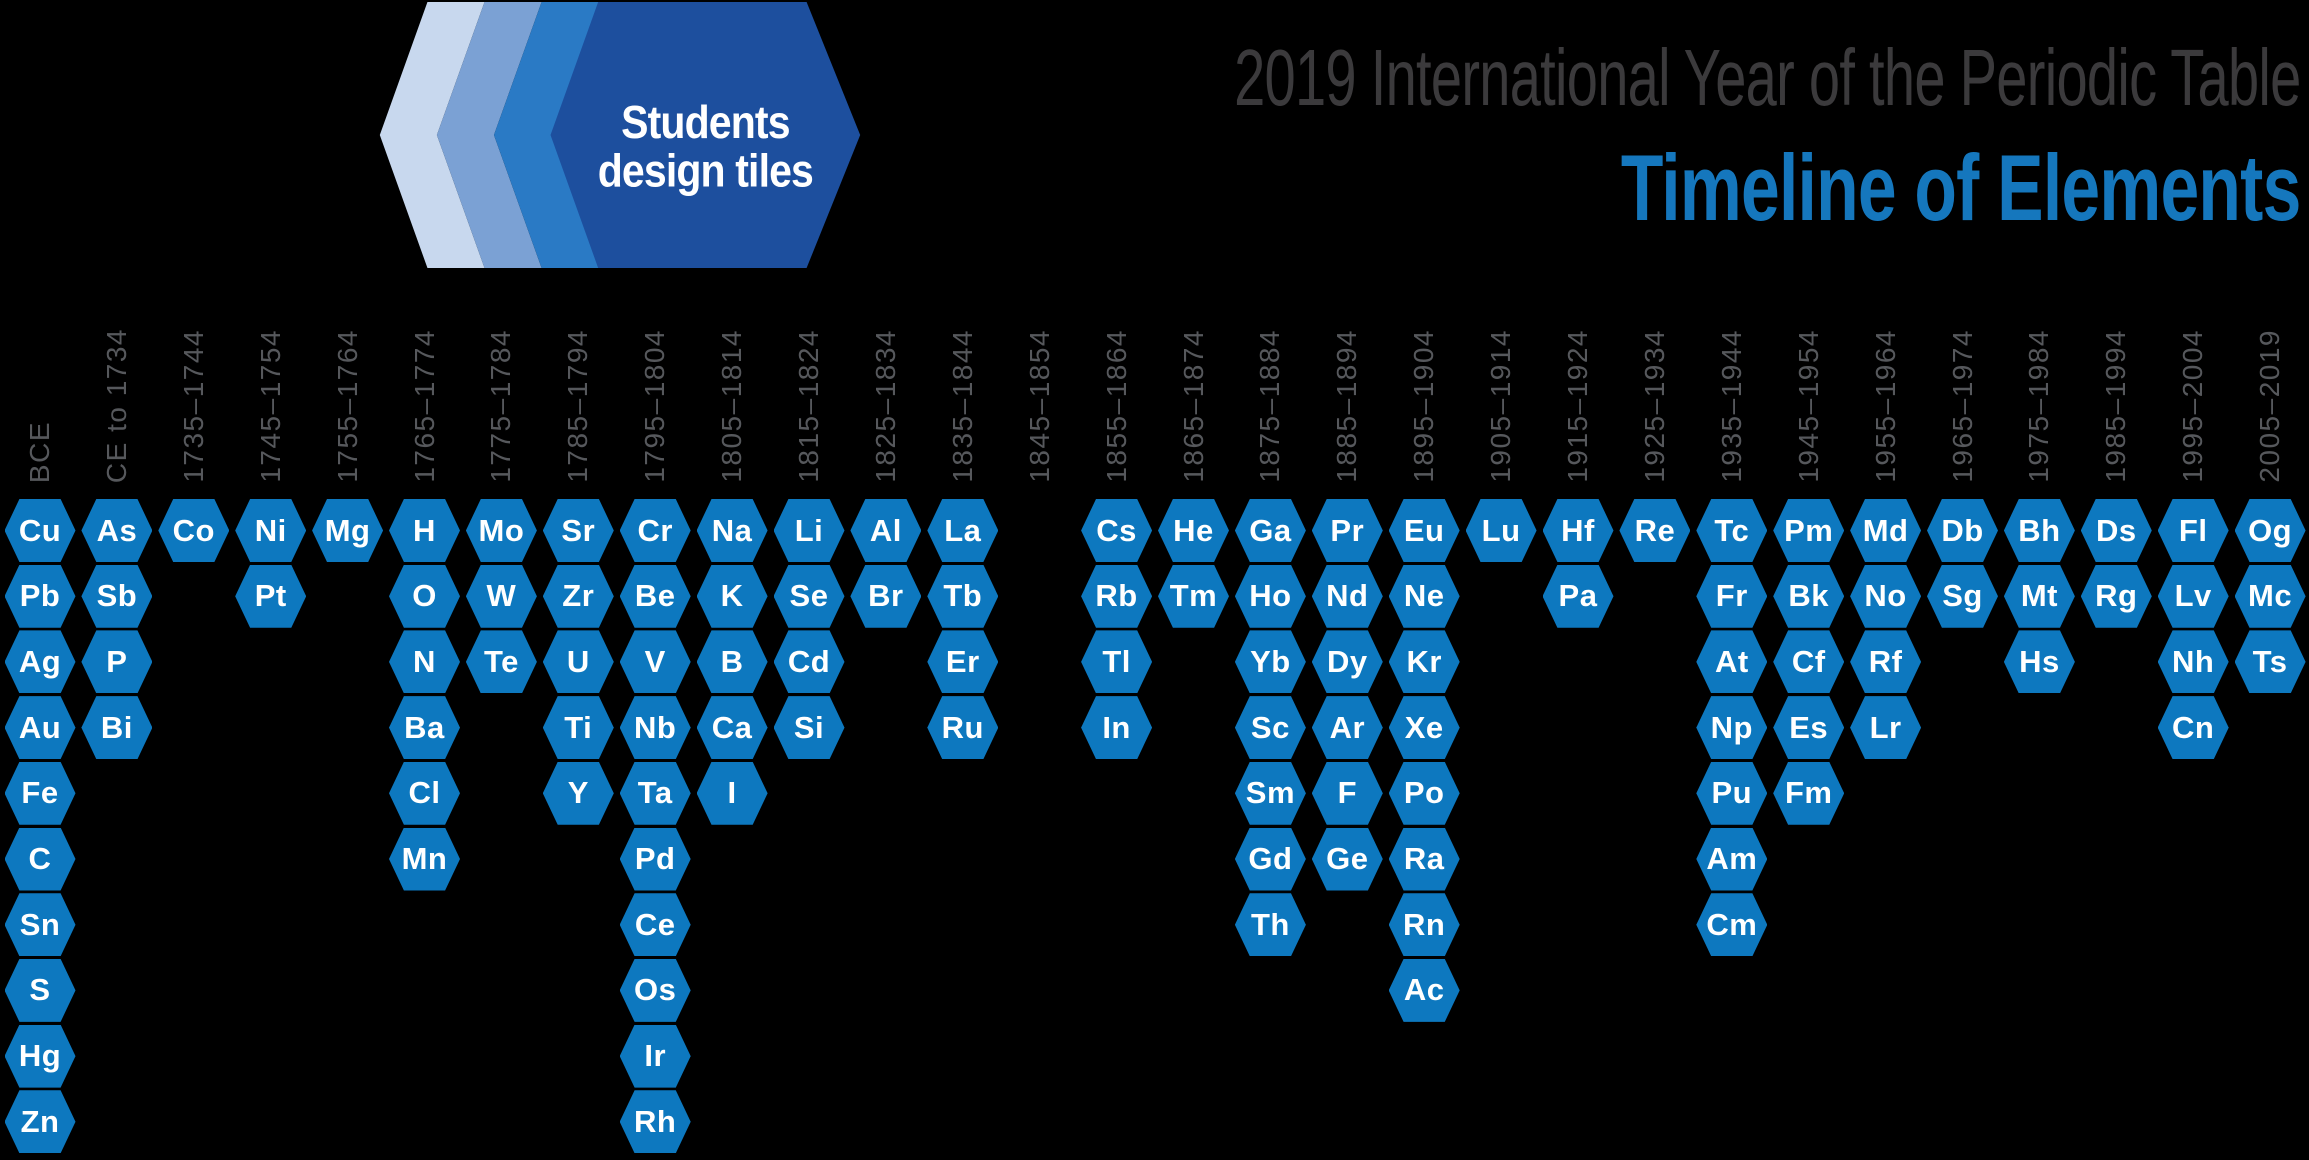 The image size is (2309, 1160). I want to click on element-tile-be: Be, so click(655, 596).